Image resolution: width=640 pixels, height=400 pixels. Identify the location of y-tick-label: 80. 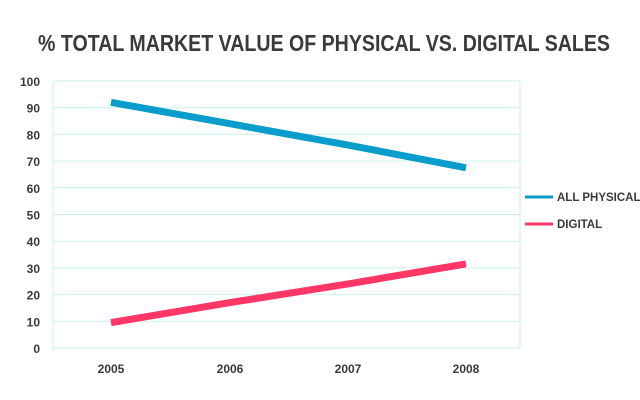
(34, 135).